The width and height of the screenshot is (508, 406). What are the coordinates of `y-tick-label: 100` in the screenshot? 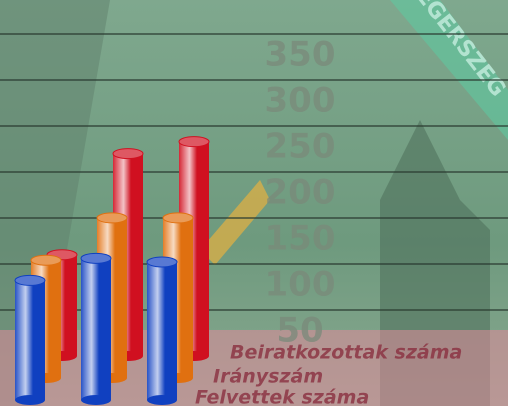 It's located at (300, 285).